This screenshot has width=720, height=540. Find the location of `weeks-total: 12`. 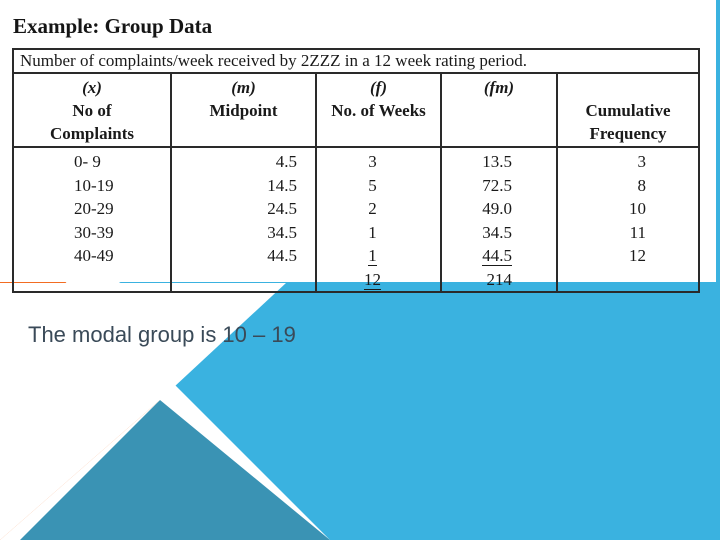

weeks-total: 12 is located at coordinates (372, 279).